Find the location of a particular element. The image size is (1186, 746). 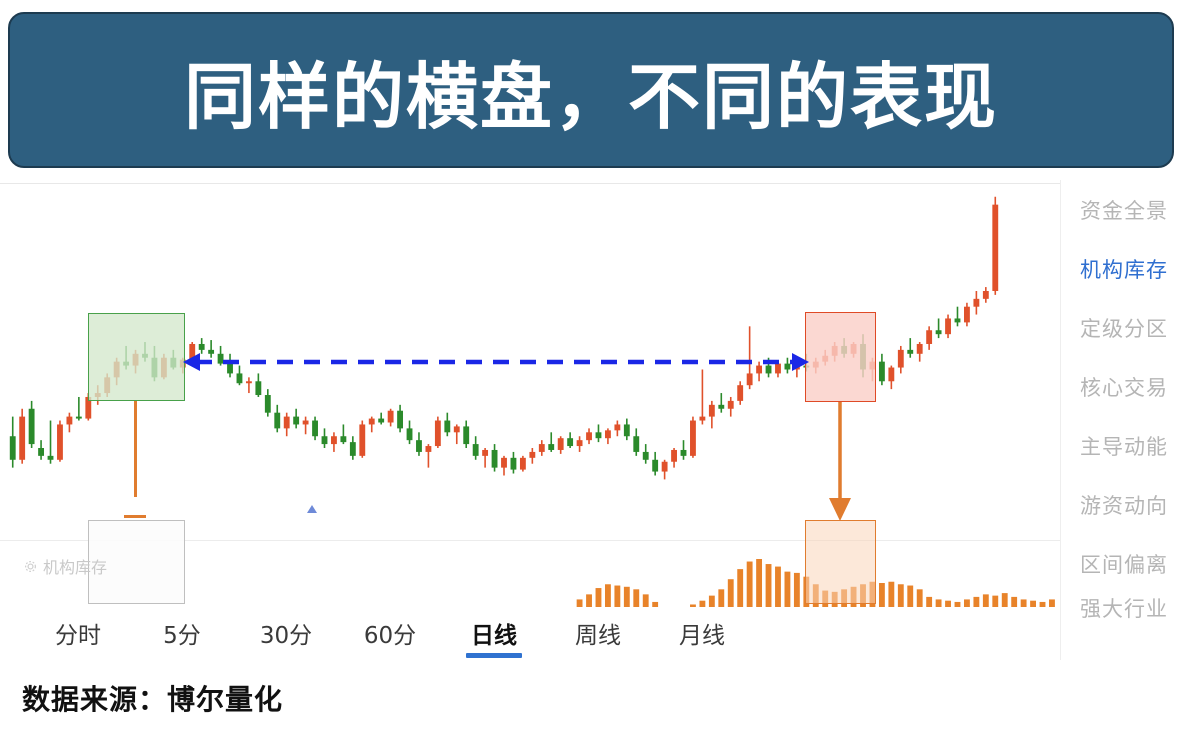

sidebar-label: 强大行业 is located at coordinates (1124, 609).